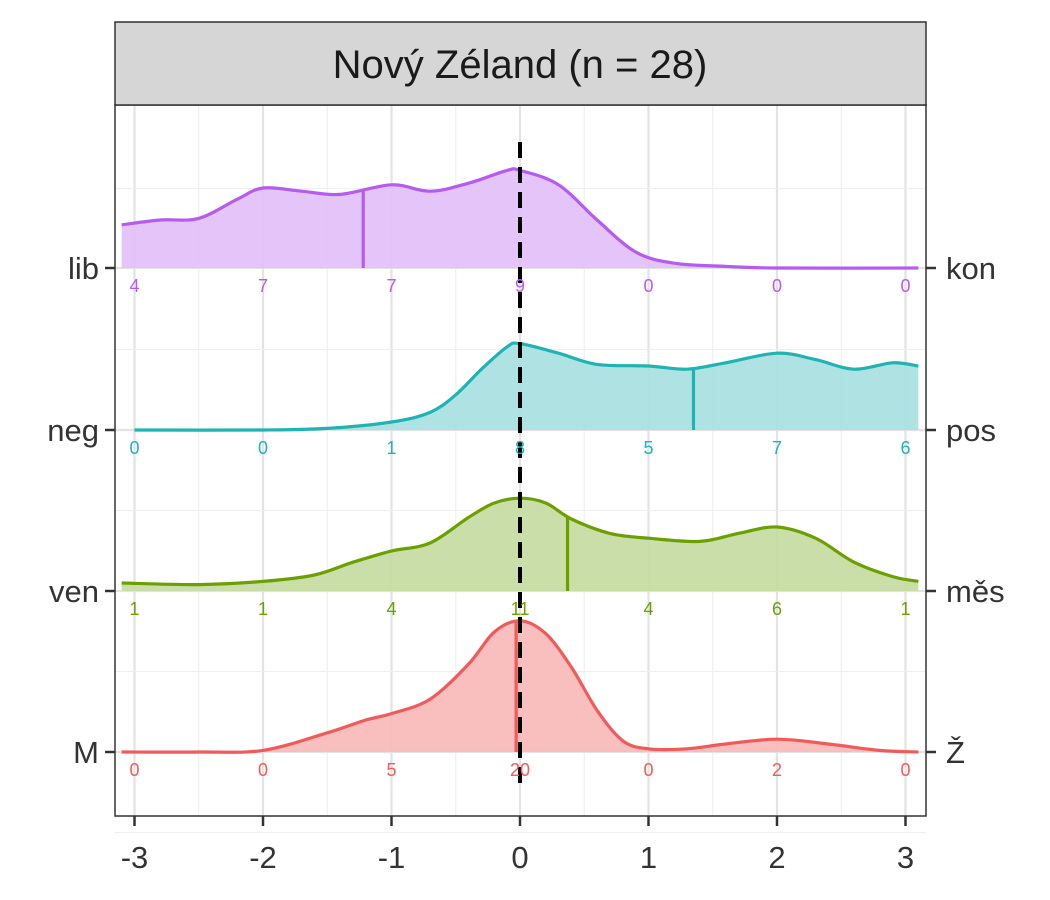 This screenshot has width=1050, height=900. What do you see at coordinates (905, 857) in the screenshot?
I see `x-tick-label: 3` at bounding box center [905, 857].